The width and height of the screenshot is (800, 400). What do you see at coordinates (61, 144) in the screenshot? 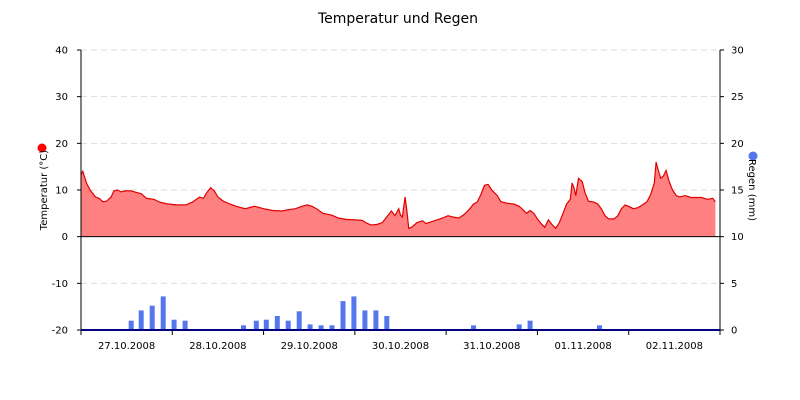
I see `left-tick-label: 20` at bounding box center [61, 144].